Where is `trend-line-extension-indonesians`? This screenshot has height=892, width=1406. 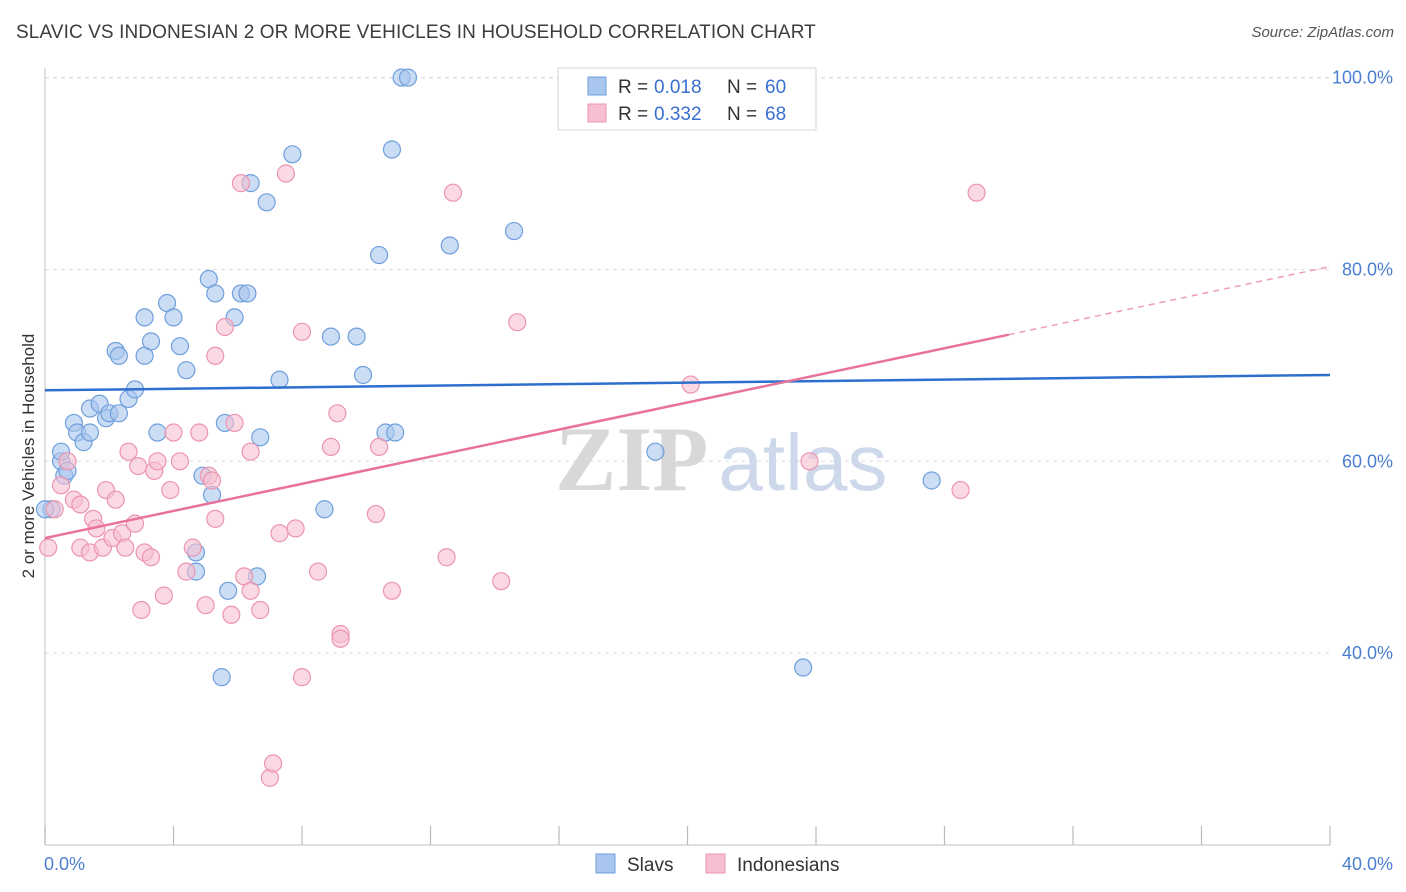
trend-line-extension-indonesians is located at coordinates (1169, 300).